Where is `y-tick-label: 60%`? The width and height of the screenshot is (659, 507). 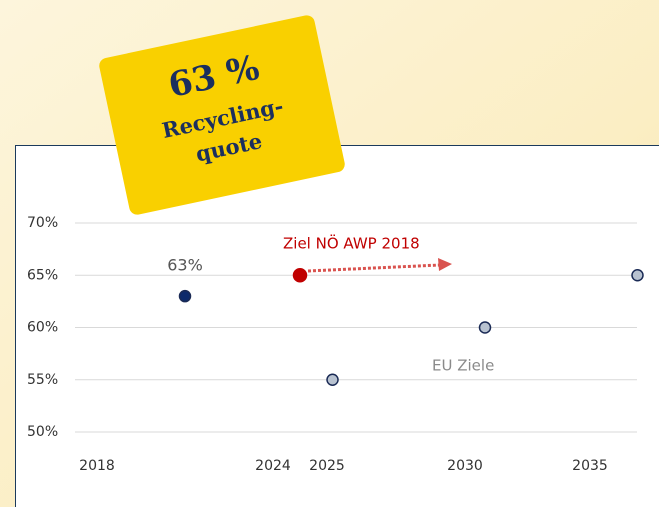
y-tick-label: 60% is located at coordinates (42, 328).